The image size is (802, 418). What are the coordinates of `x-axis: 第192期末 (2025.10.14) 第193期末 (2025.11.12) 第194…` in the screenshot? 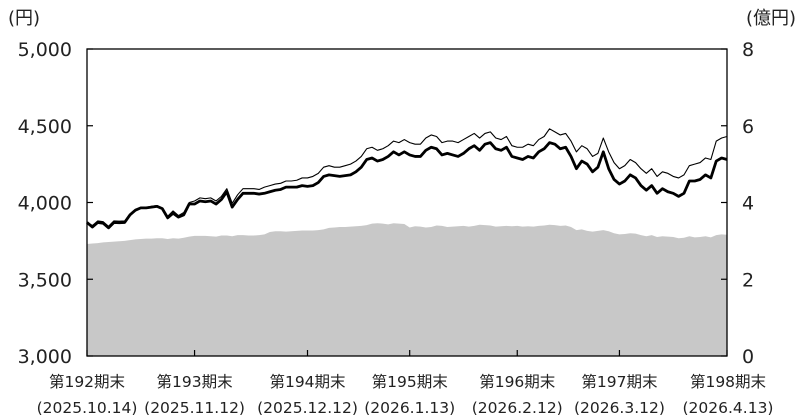 It's located at (405, 383).